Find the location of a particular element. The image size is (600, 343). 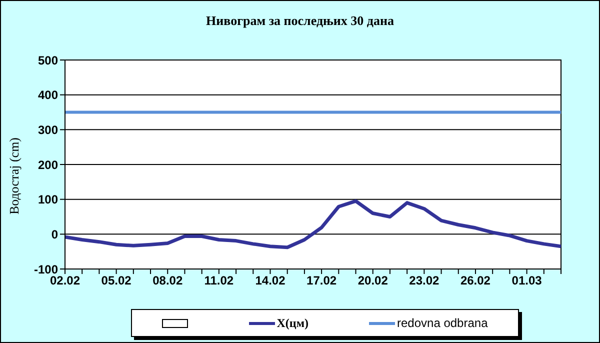

x-tick-label: 11.02 is located at coordinates (219, 281).